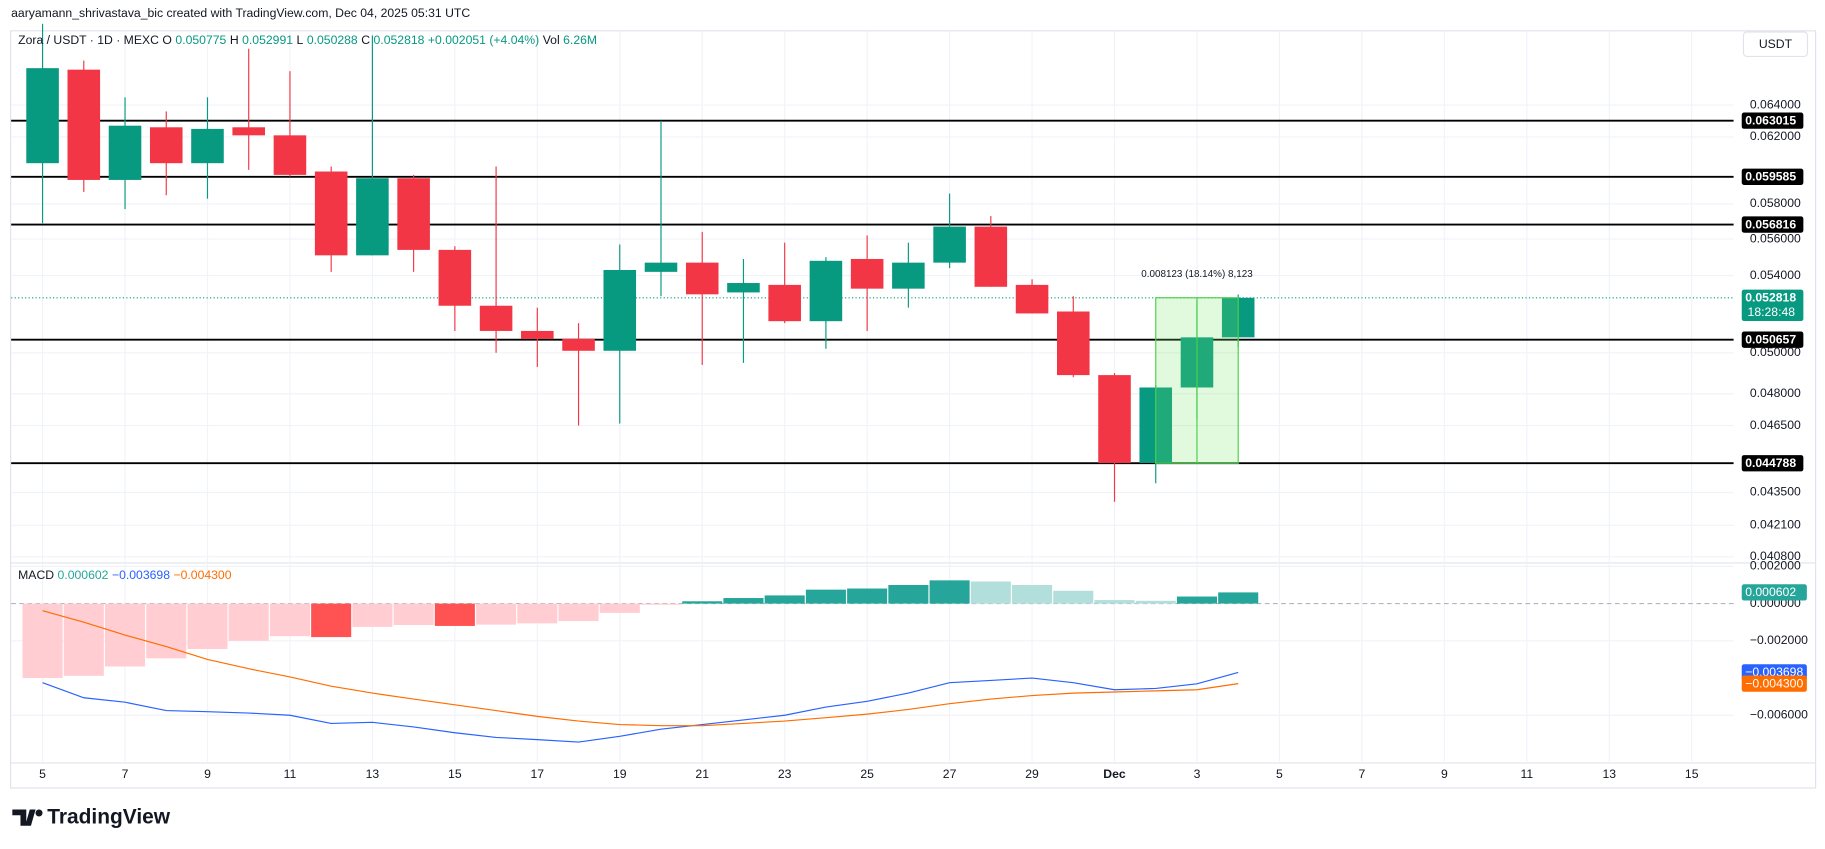 Image resolution: width=1825 pixels, height=849 pixels. I want to click on y-tick-label: 0.056000, so click(1775, 238).